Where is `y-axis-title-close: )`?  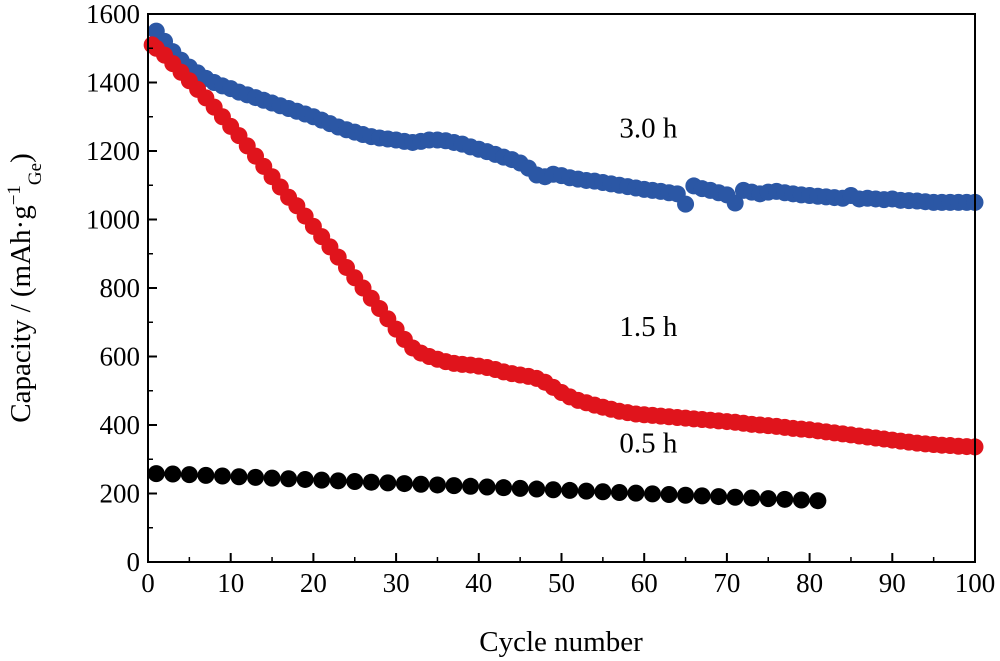 y-axis-title-close: ) is located at coordinates (21, 158).